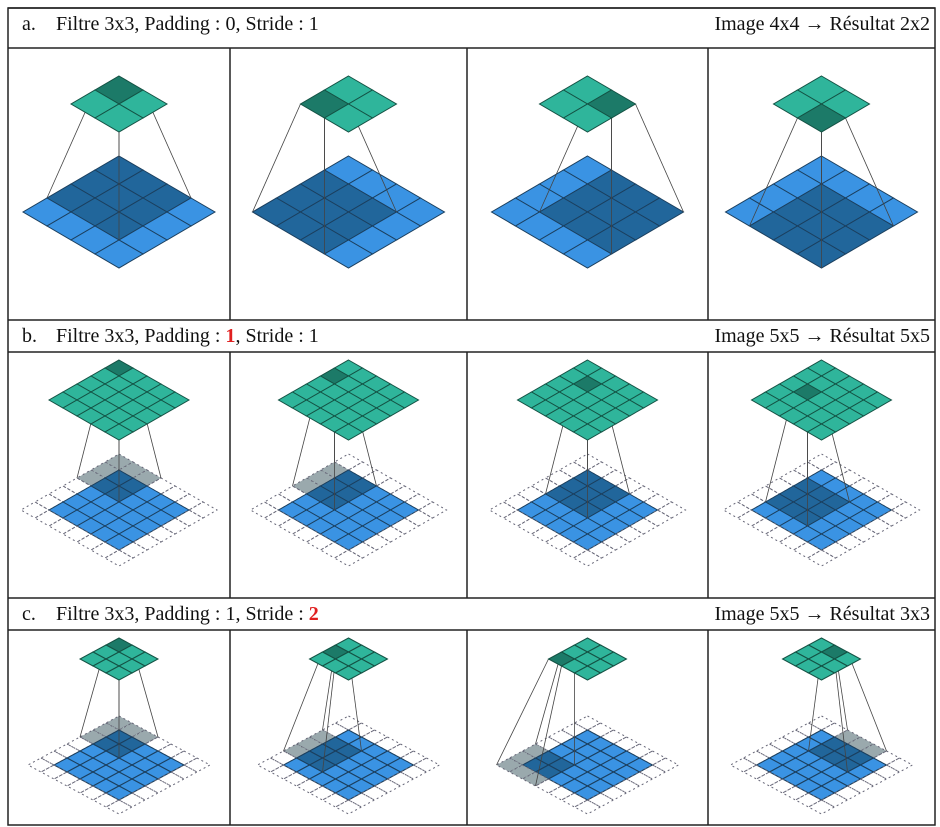 The height and width of the screenshot is (827, 940). What do you see at coordinates (29, 336) in the screenshot?
I see `row-label: b.` at bounding box center [29, 336].